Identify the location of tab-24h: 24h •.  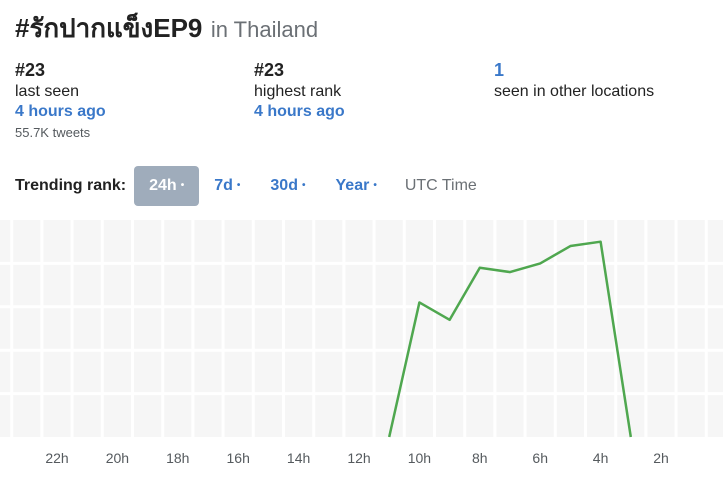
(167, 186).